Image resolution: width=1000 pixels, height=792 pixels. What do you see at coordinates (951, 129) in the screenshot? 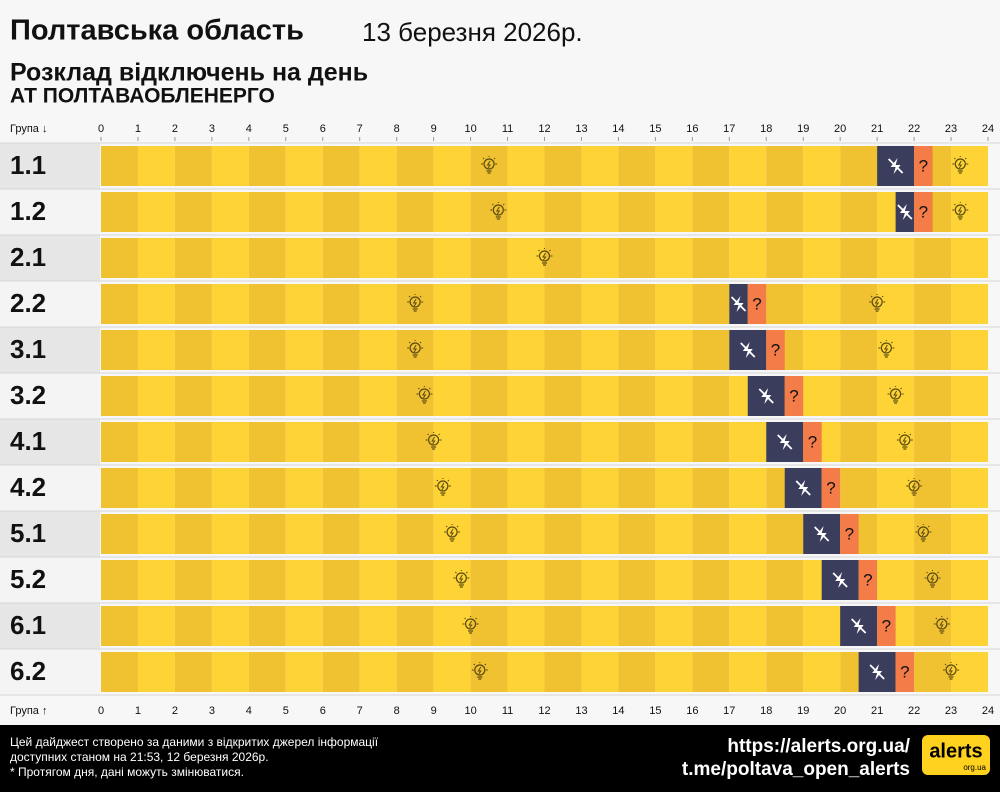
I see `x-tick-label: 23` at bounding box center [951, 129].